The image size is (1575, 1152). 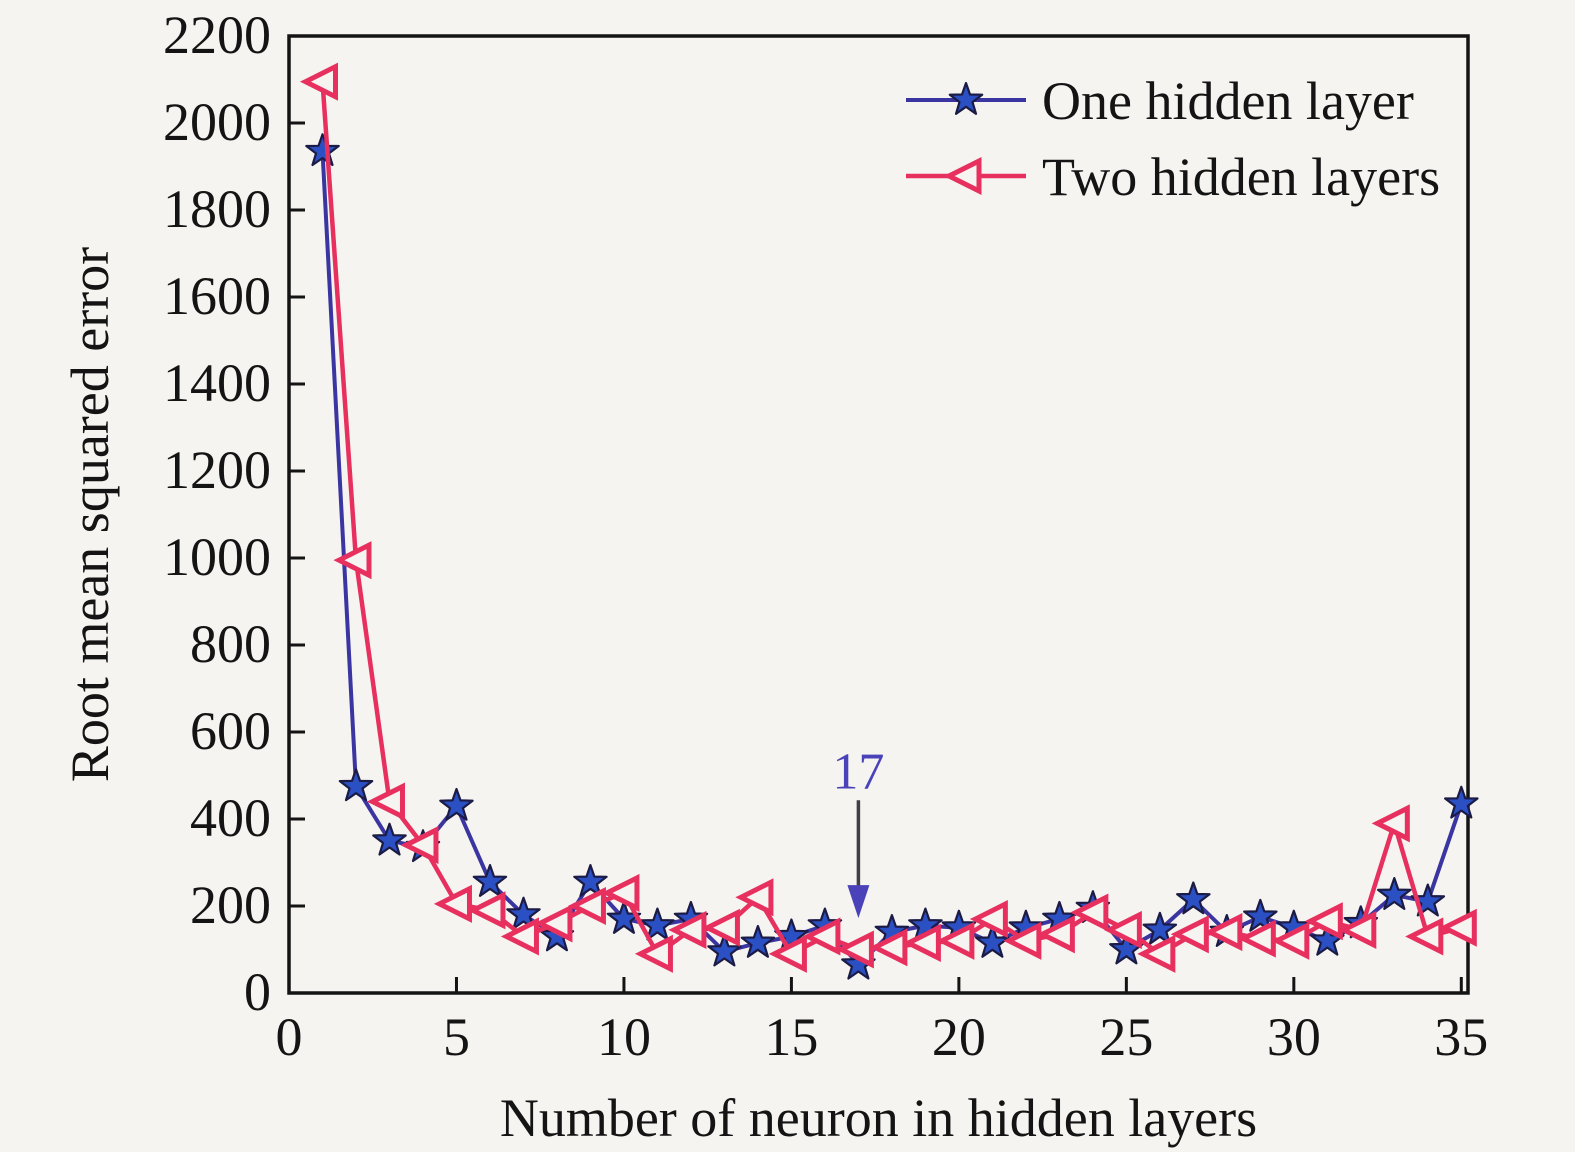 What do you see at coordinates (230, 818) in the screenshot?
I see `y-tick-label: 400` at bounding box center [230, 818].